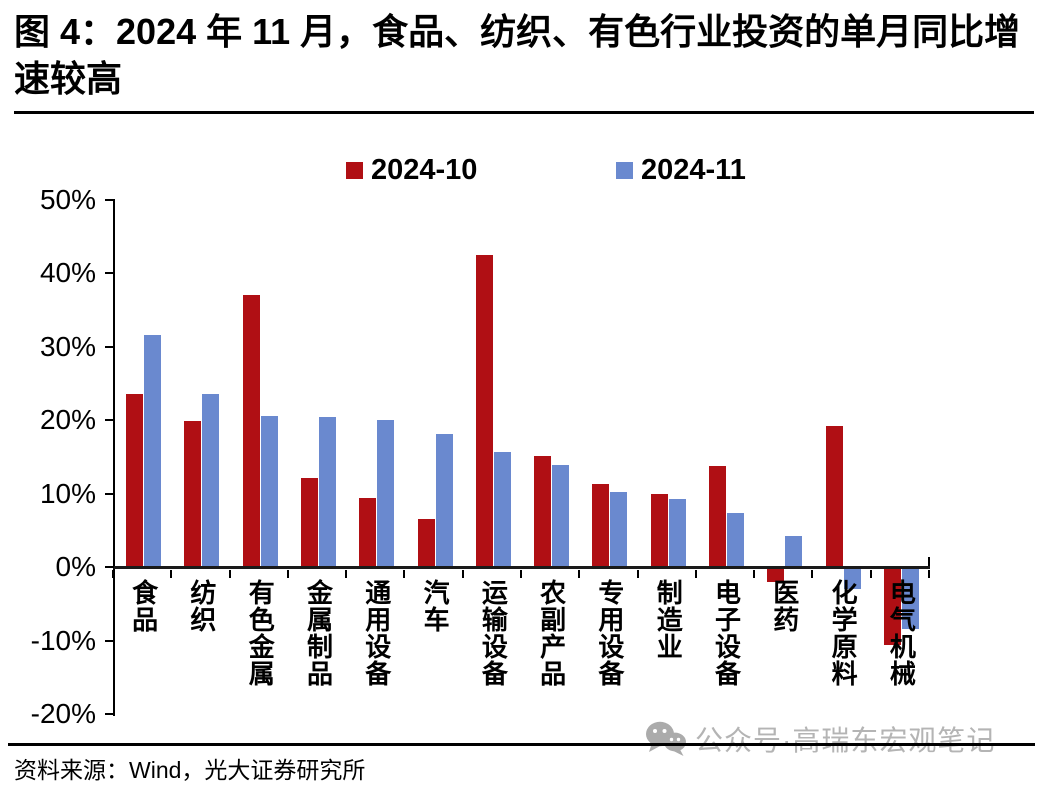 Image resolution: width=1047 pixels, height=787 pixels. I want to click on bar-2024-10-食品, so click(135, 480).